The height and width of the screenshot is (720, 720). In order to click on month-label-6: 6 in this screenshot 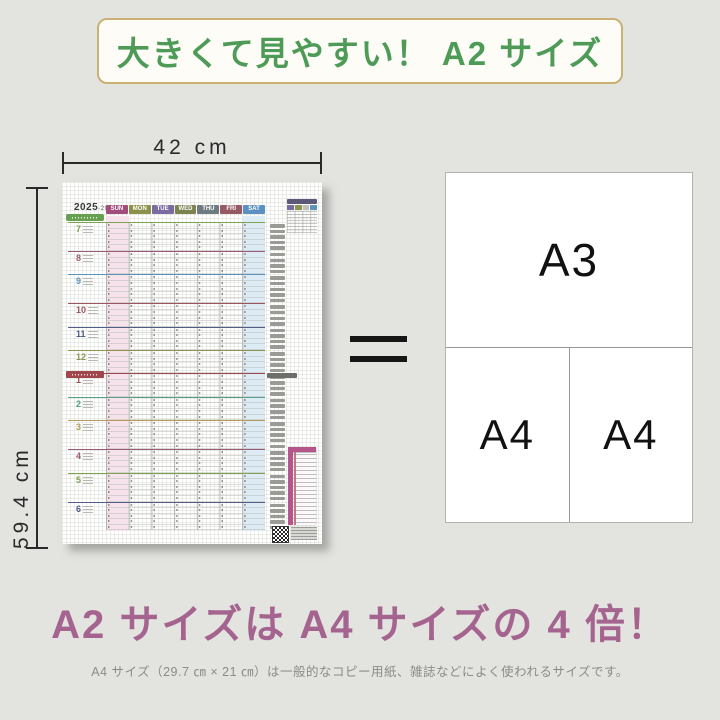, I will do `click(87, 508)`.